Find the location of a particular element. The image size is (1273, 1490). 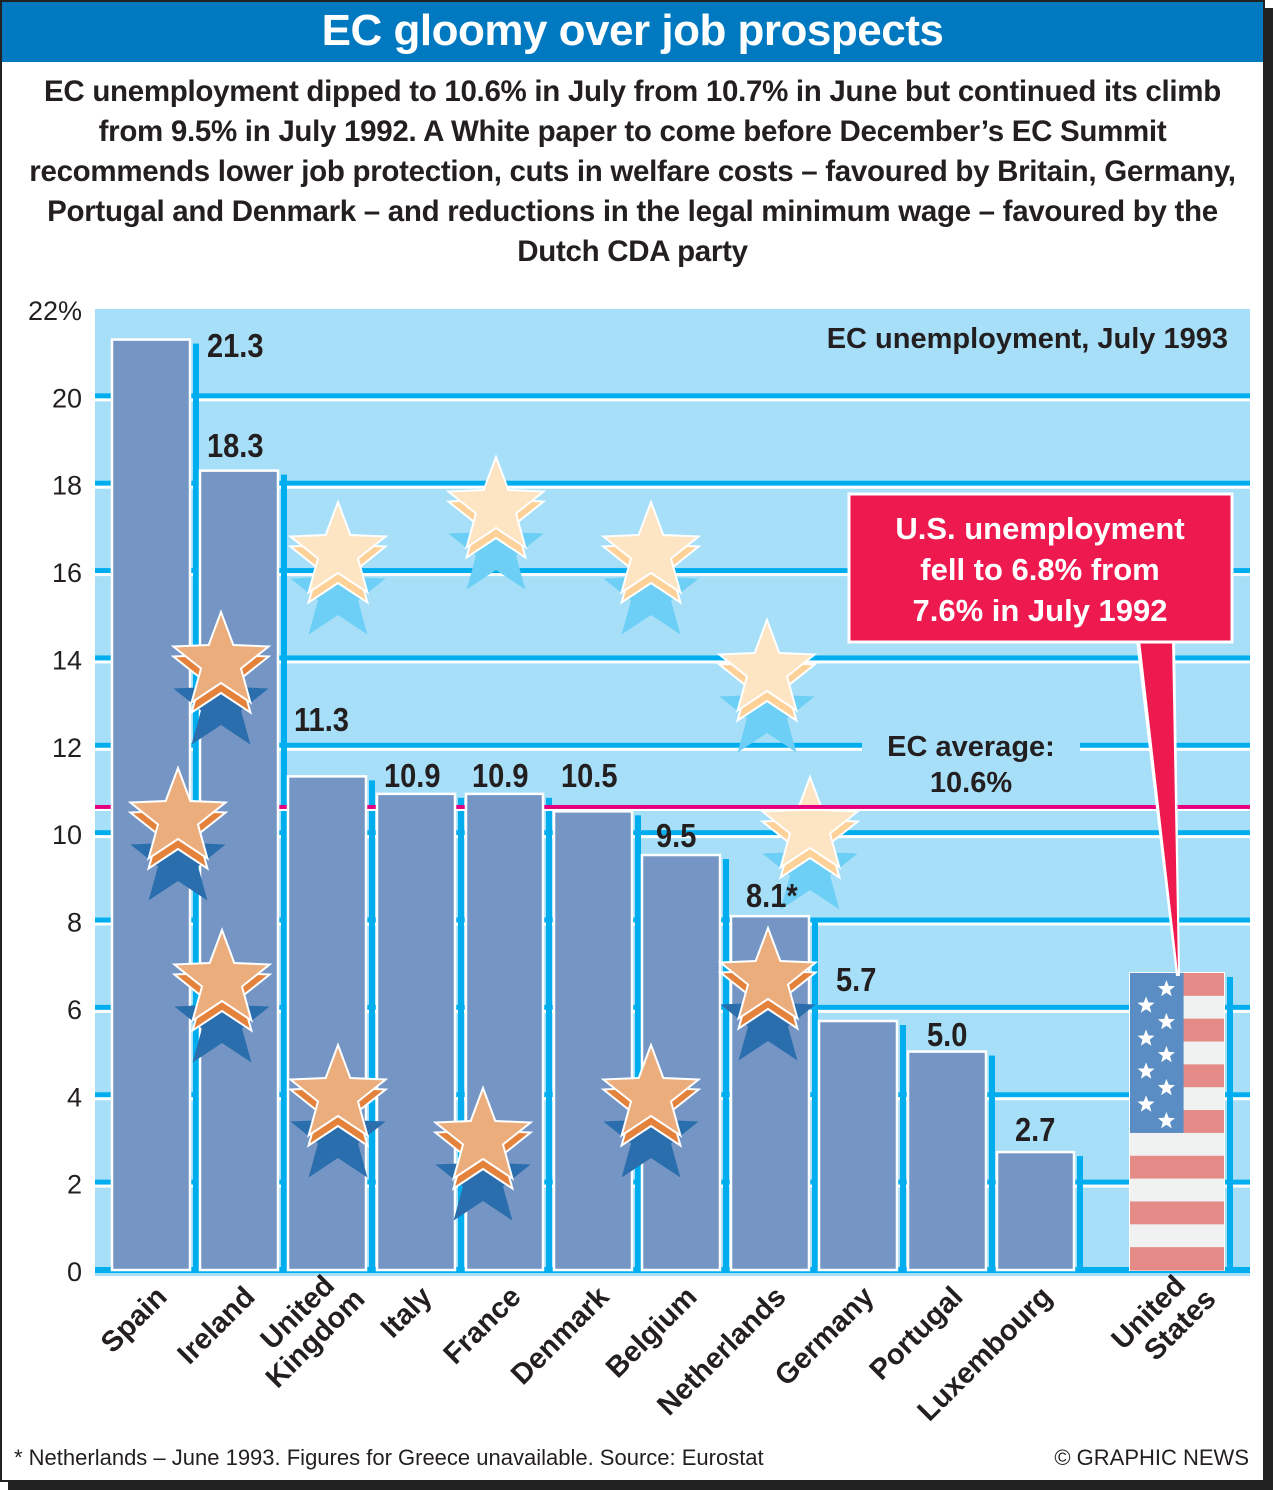

average-line-highlight is located at coordinates (672, 809).